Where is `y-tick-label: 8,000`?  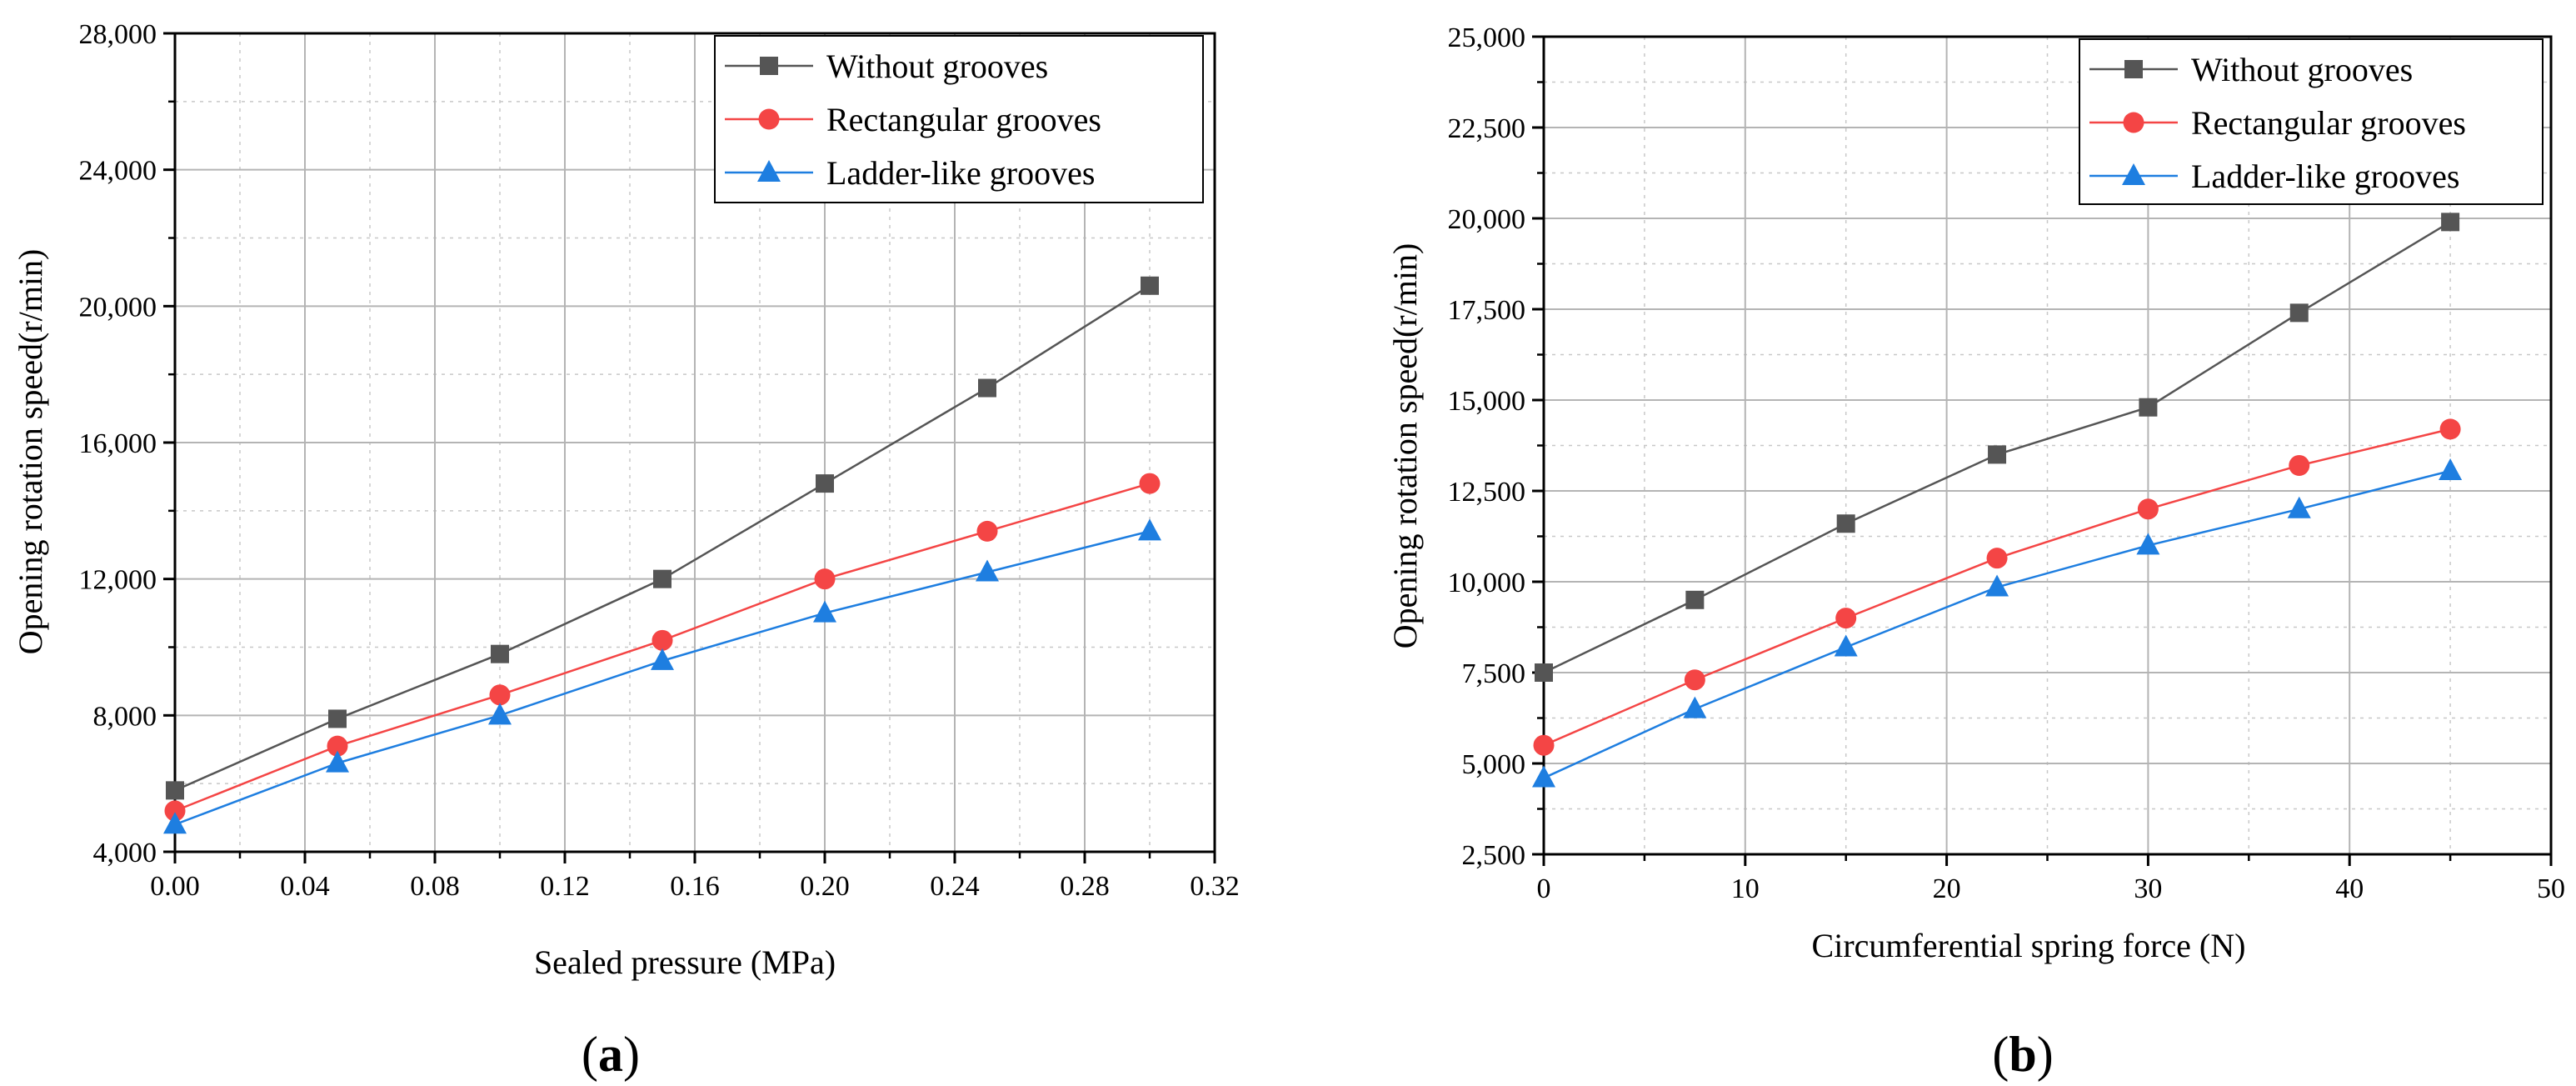
y-tick-label: 8,000 is located at coordinates (125, 717).